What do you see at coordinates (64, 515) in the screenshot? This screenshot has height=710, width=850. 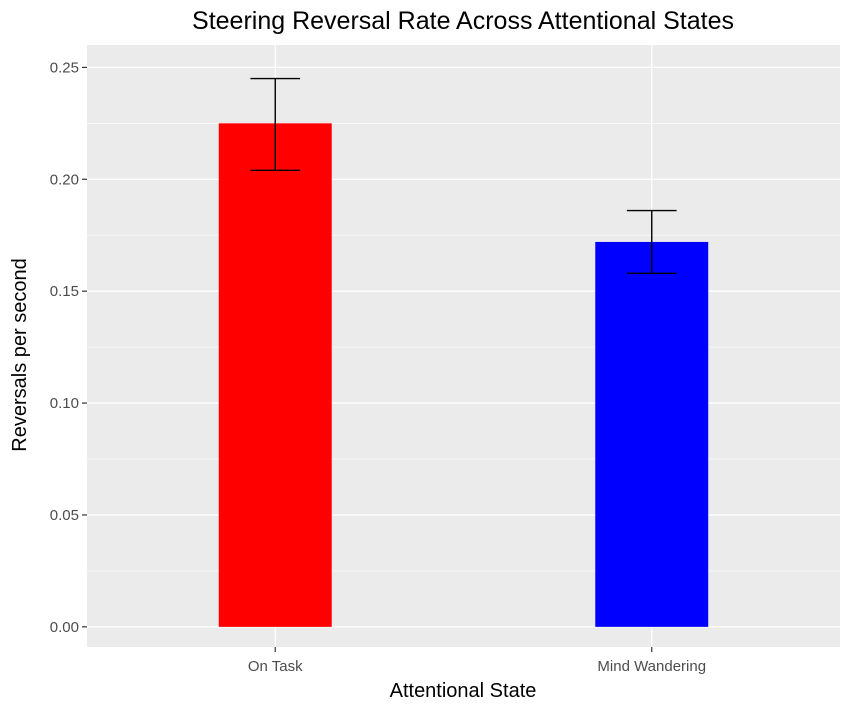 I see `y-tick-label: 0.05` at bounding box center [64, 515].